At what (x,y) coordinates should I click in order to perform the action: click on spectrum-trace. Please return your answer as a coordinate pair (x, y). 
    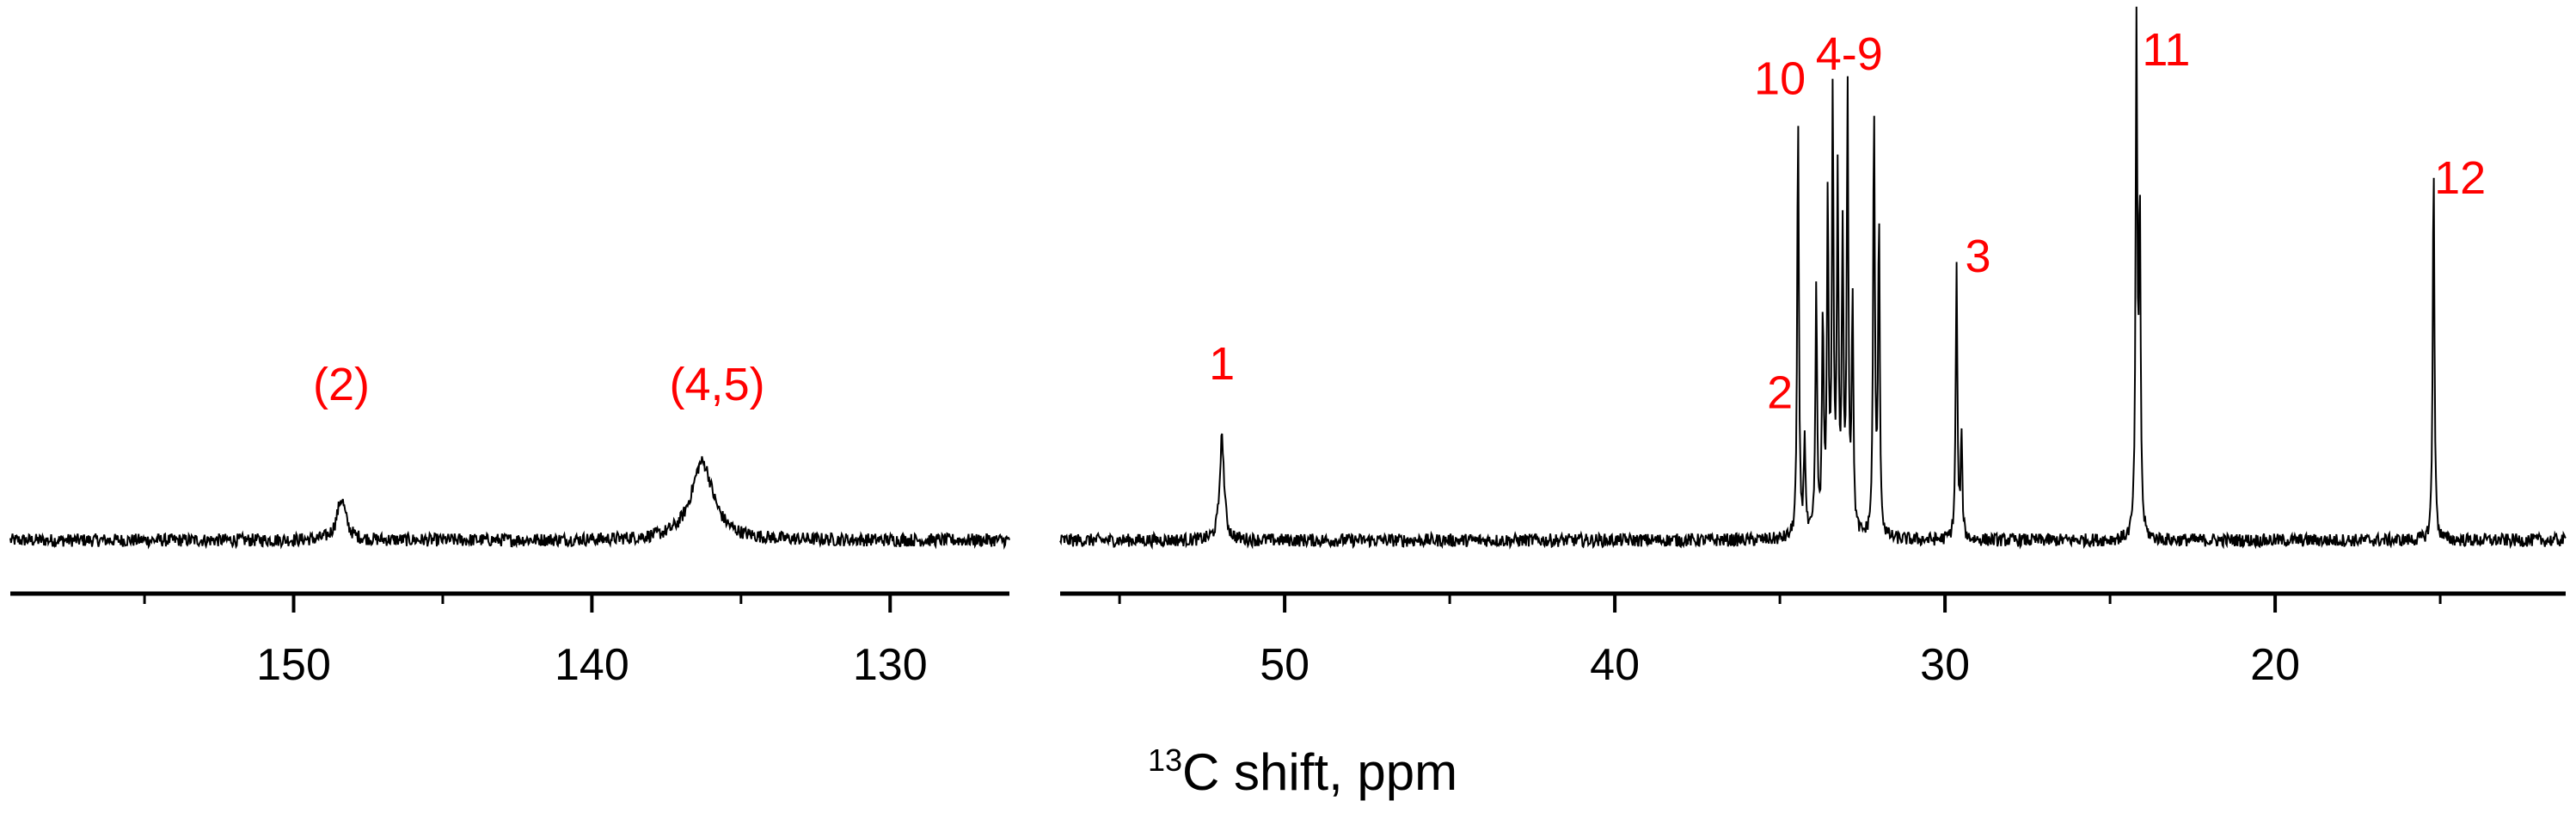
    Looking at the image, I should click on (510, 503).